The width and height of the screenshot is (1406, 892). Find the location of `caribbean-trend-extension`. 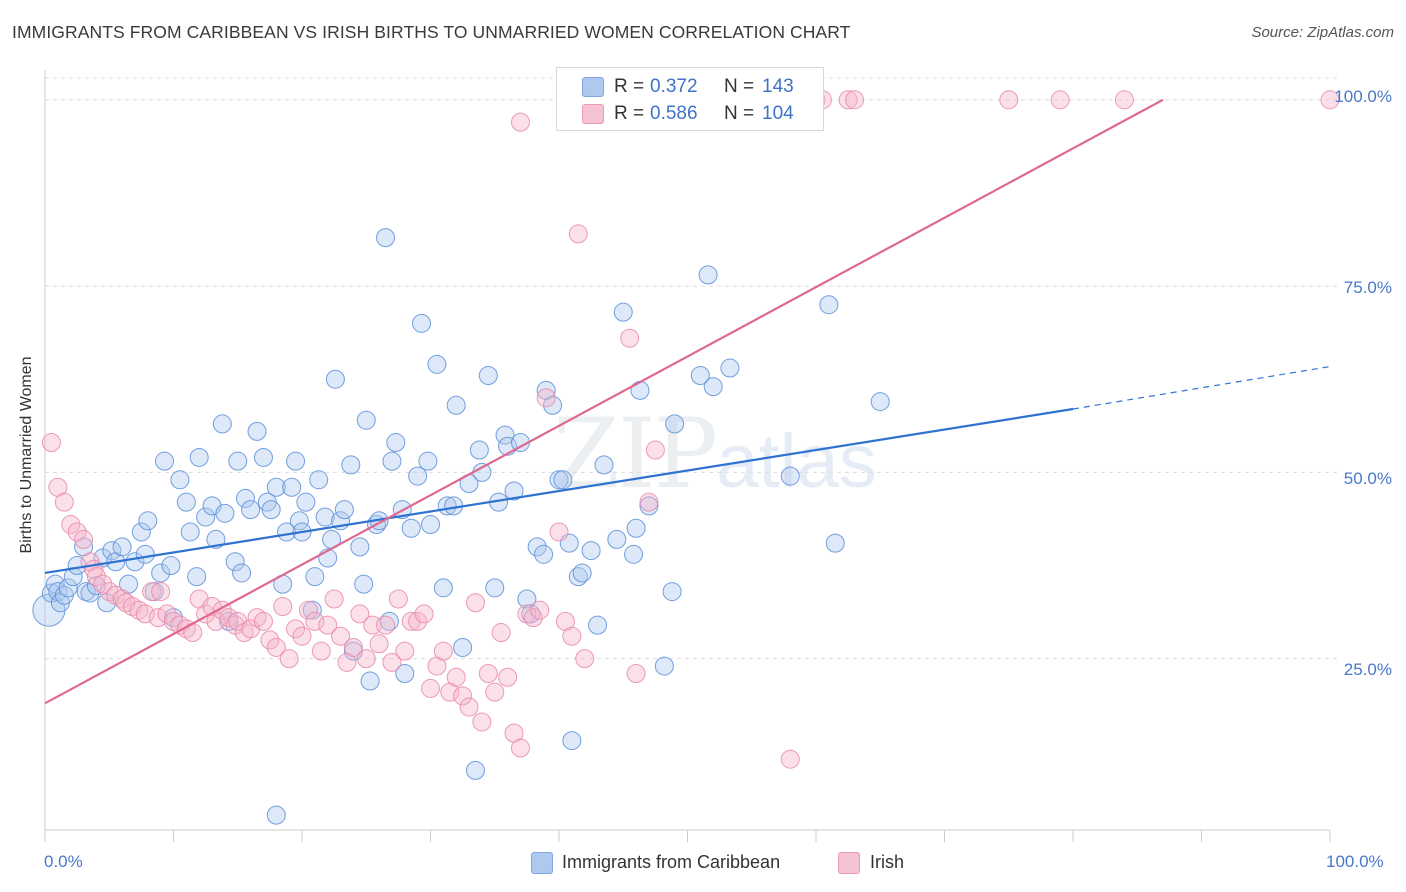

caribbean-trend-extension is located at coordinates (1201, 387).